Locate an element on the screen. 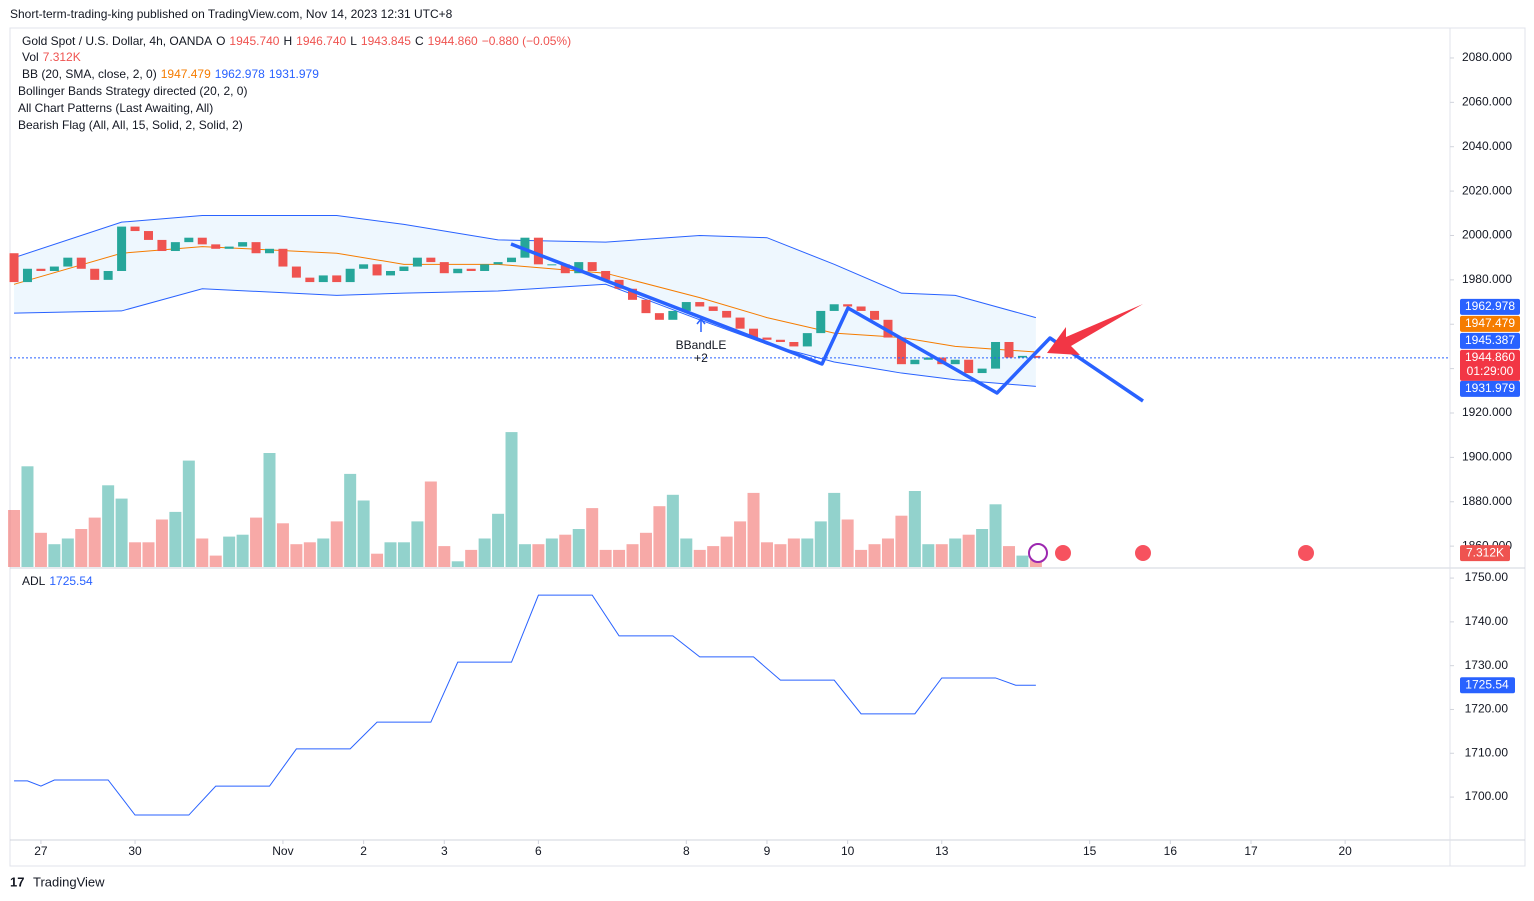 The width and height of the screenshot is (1534, 901). y-tick-label: 1980.000 is located at coordinates (1487, 279).